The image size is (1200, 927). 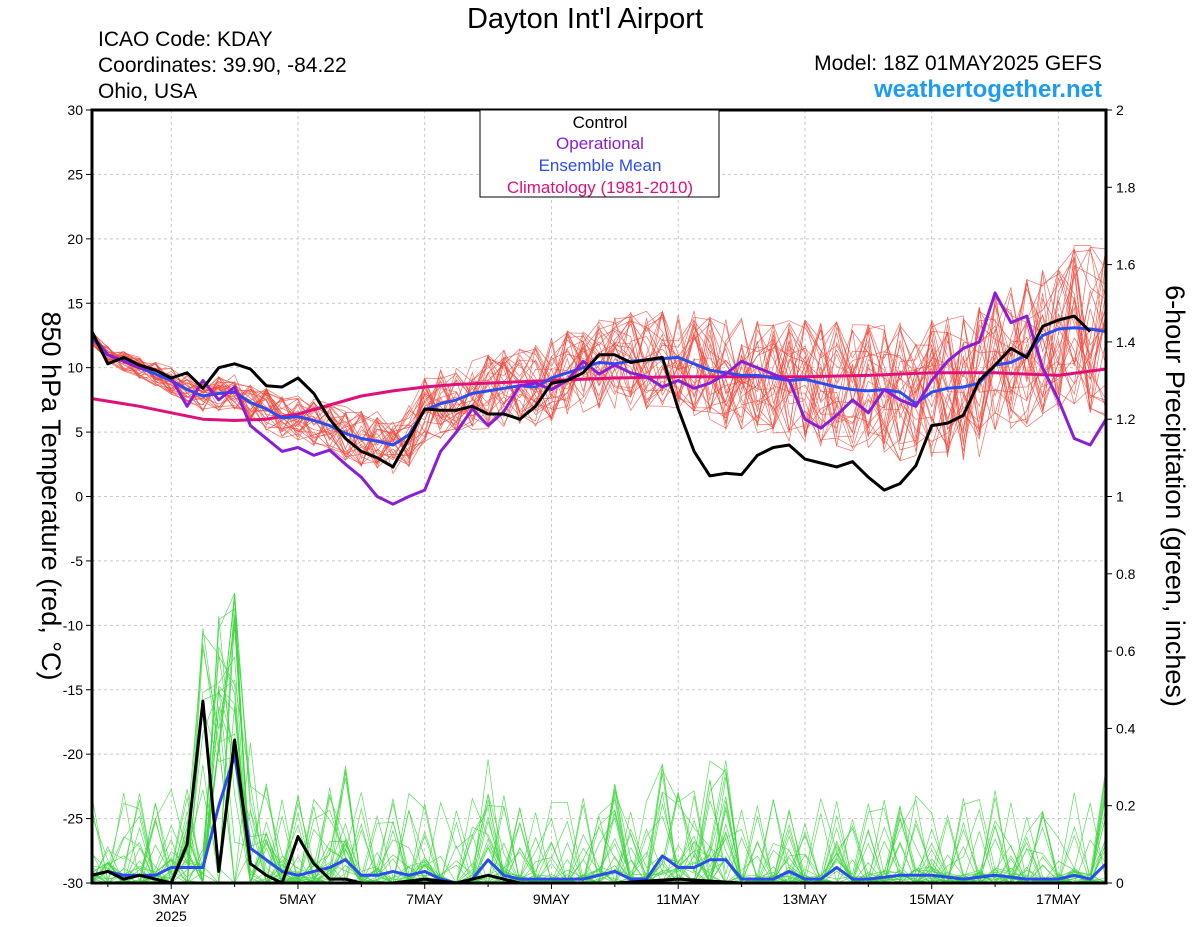 What do you see at coordinates (298, 899) in the screenshot?
I see `x-tick-label: 5MAY` at bounding box center [298, 899].